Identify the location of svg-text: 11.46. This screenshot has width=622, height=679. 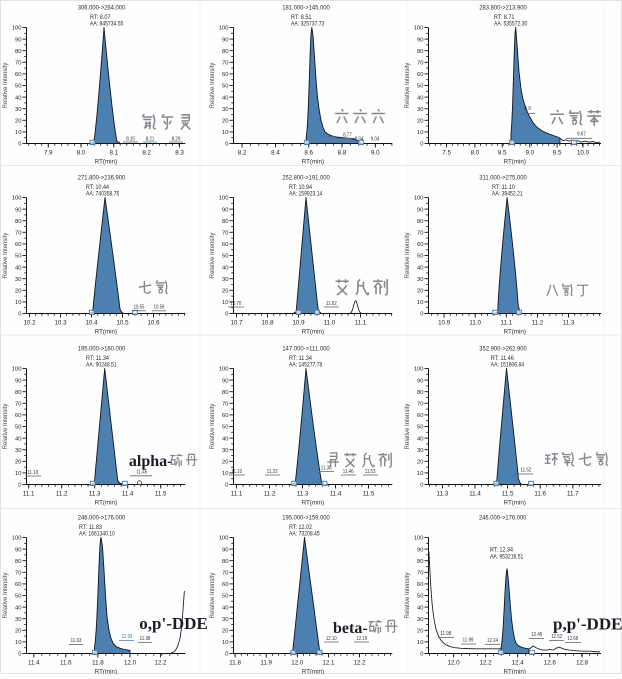
(348, 472).